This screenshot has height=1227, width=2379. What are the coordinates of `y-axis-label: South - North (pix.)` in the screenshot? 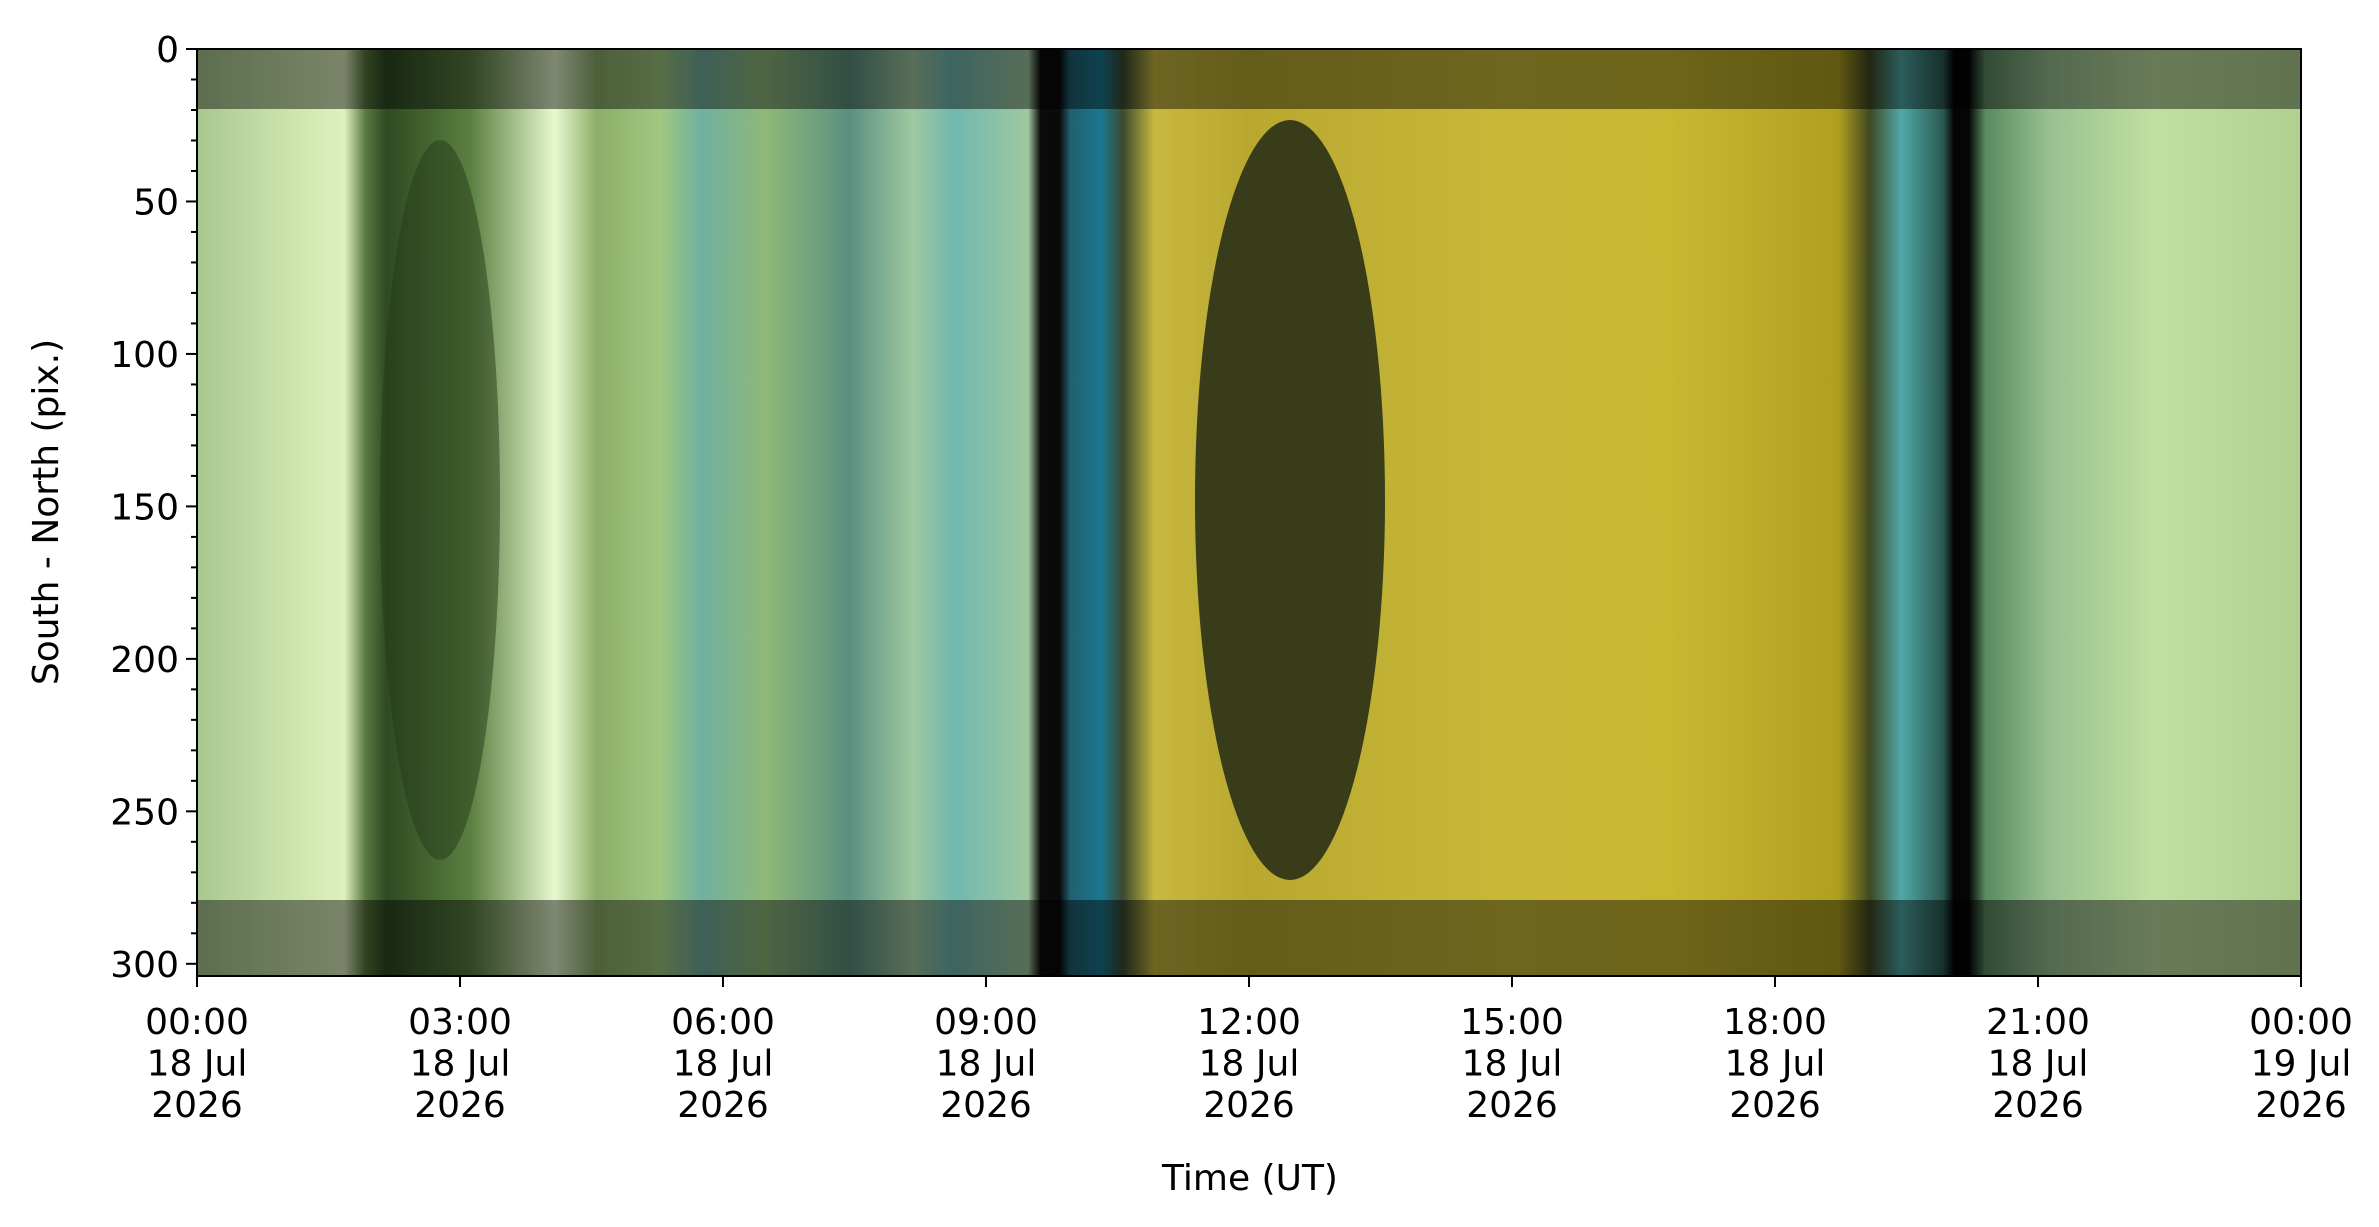 It's located at (46, 512).